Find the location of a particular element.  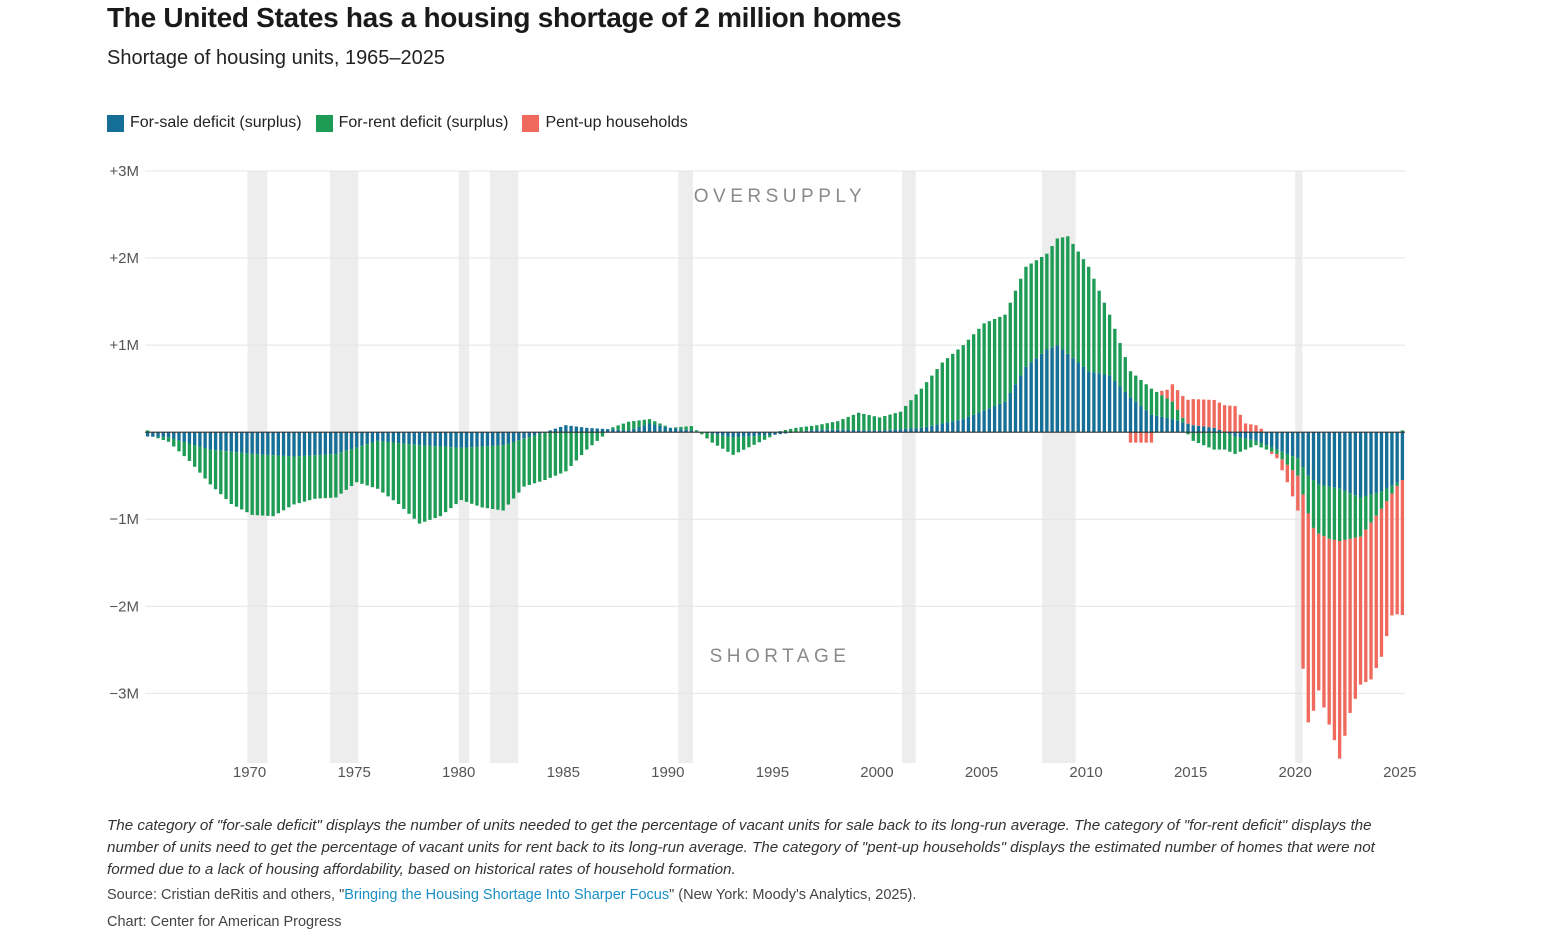

bar-2000.75-s0 is located at coordinates (895, 431).